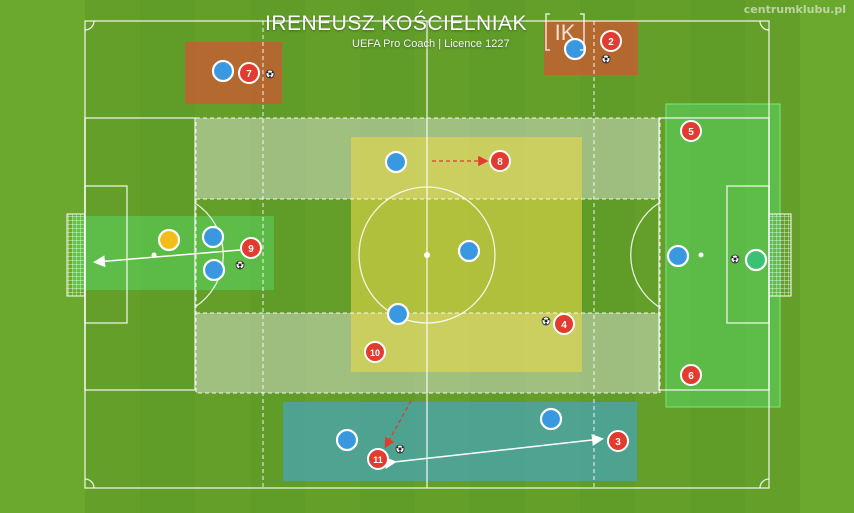 The width and height of the screenshot is (854, 513). I want to click on player-number: 9, so click(251, 249).